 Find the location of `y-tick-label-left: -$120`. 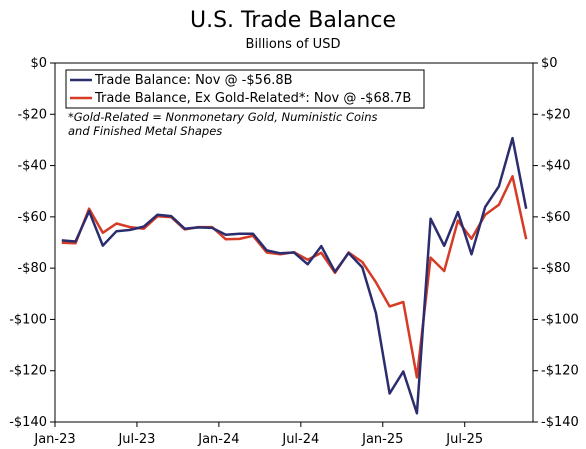

y-tick-label-left: -$120 is located at coordinates (28, 371).